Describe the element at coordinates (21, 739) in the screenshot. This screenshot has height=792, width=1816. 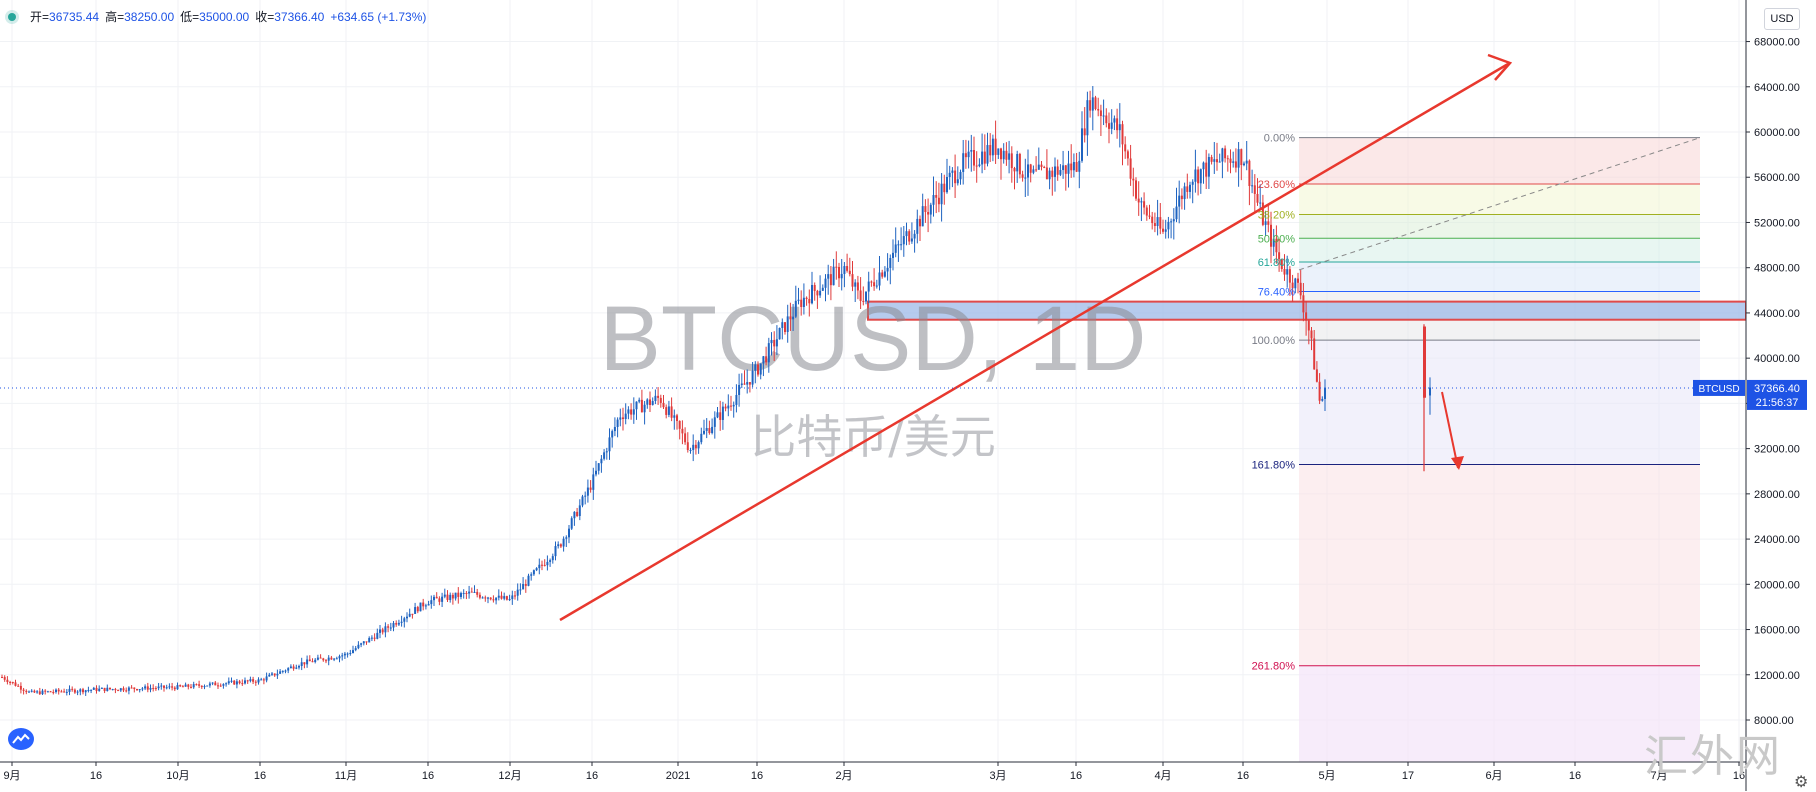
I see `tradingview-logo-icon` at that location.